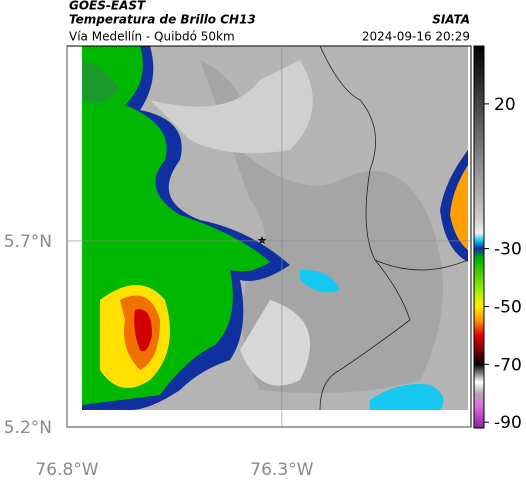 The height and width of the screenshot is (491, 526). Describe the element at coordinates (505, 105) in the screenshot. I see `colorbar-tick-label: 20` at that location.